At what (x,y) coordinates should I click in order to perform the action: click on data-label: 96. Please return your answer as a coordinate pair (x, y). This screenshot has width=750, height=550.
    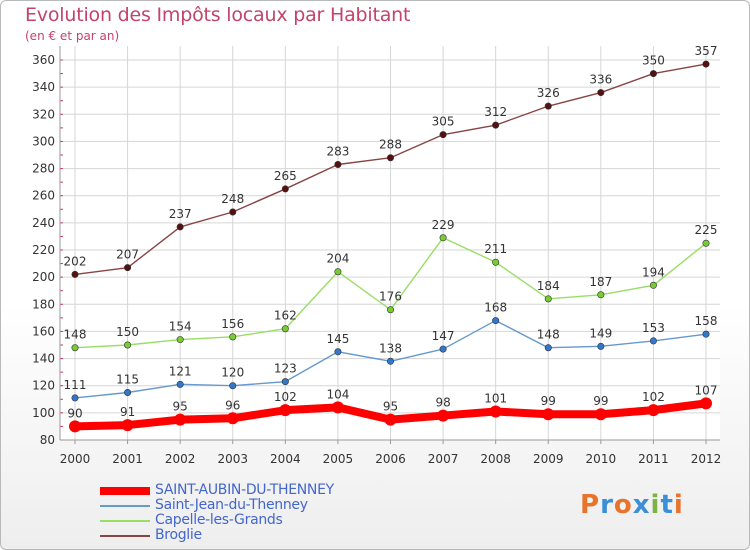
    Looking at the image, I should click on (232, 405).